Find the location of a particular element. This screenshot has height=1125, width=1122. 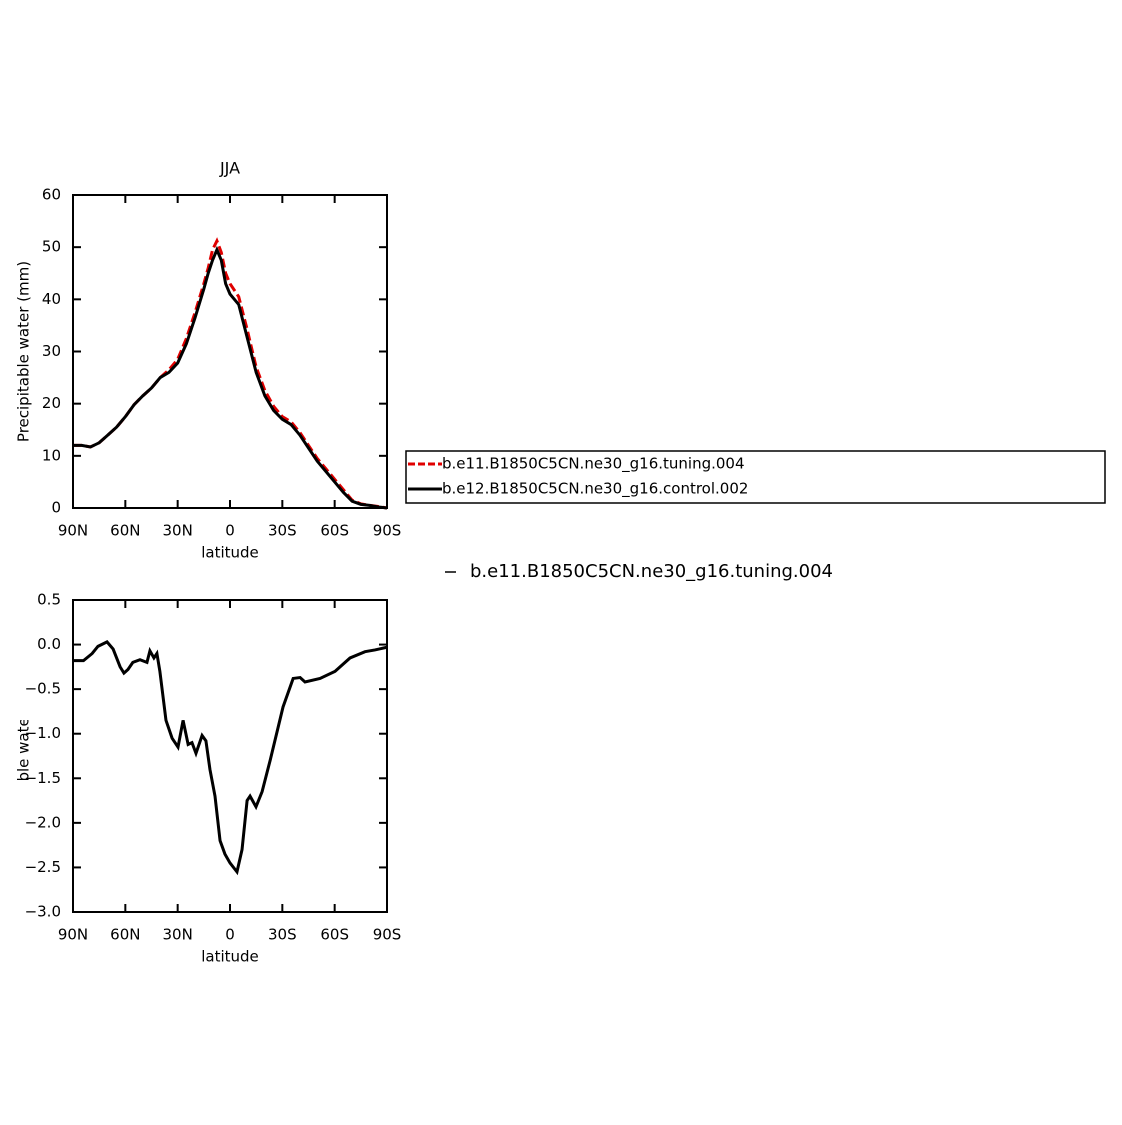

y-tick-label: 30 is located at coordinates (51, 351).